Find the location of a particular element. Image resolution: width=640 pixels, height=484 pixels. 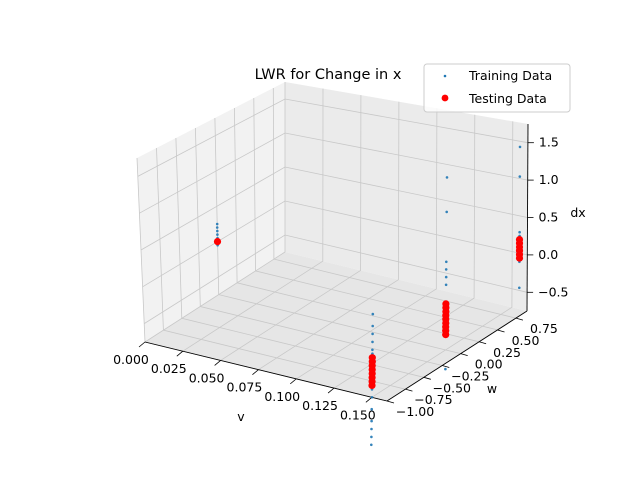

z-tick-label: 0.0 is located at coordinates (548, 254).